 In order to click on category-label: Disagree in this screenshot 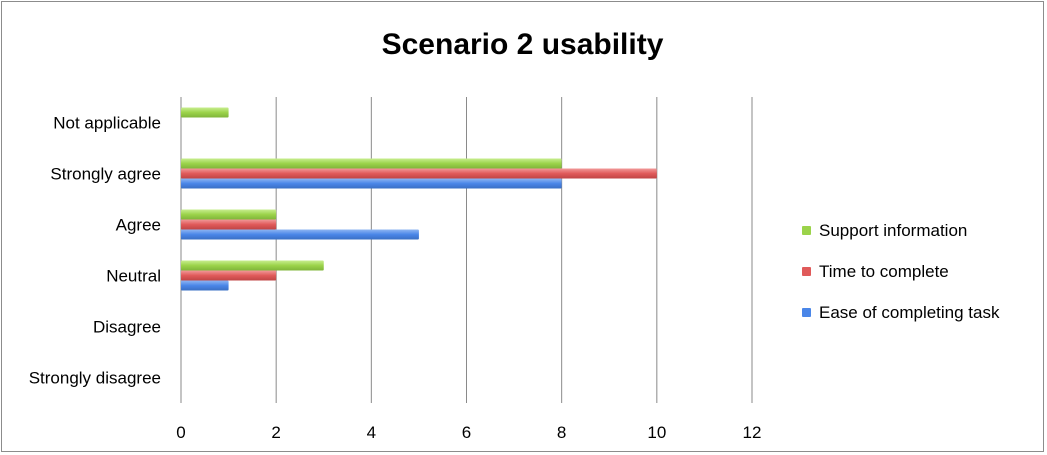, I will do `click(127, 327)`.